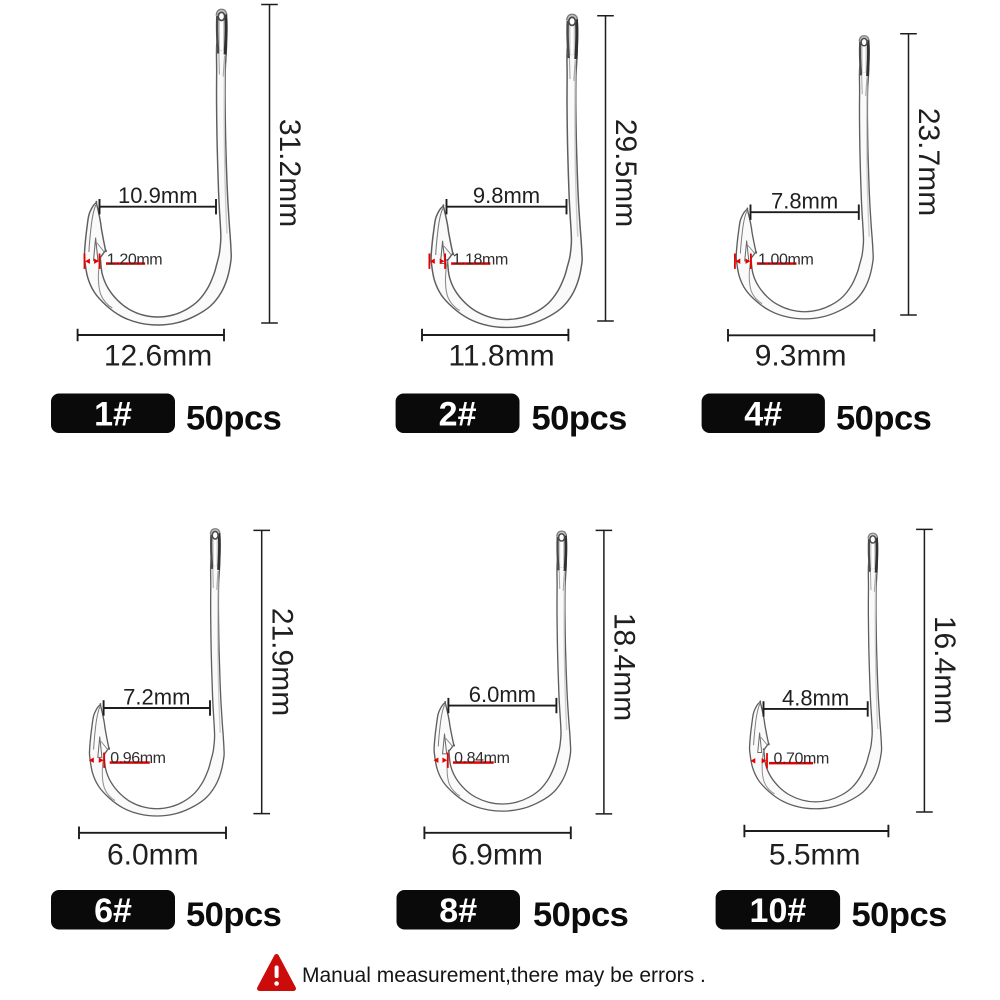 The image size is (1000, 1000). Describe the element at coordinates (501, 356) in the screenshot. I see `svg-text: 11.8mm` at that location.